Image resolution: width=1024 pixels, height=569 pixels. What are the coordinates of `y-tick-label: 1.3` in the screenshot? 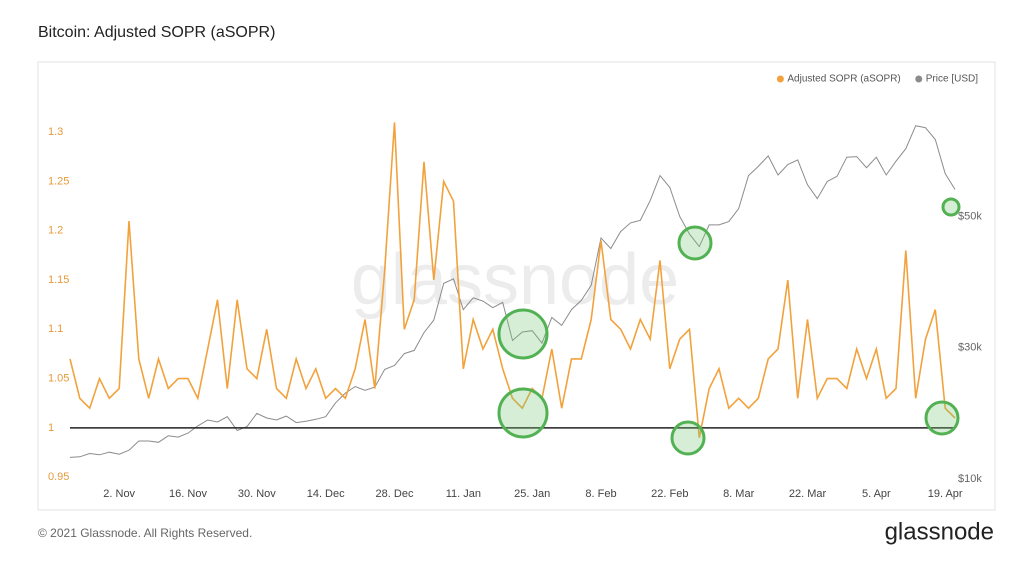 It's located at (55, 132).